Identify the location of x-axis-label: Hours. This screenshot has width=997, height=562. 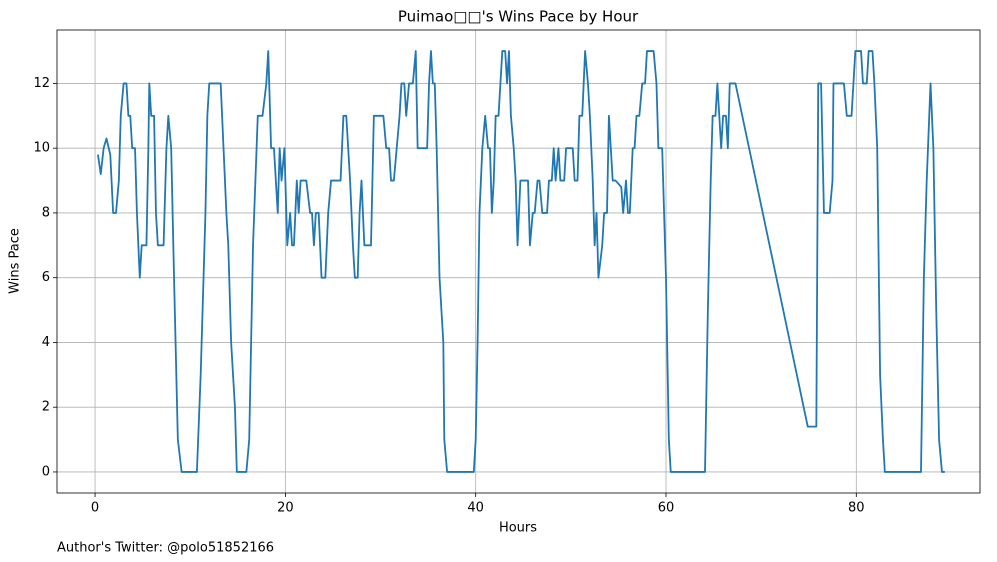
(518, 528).